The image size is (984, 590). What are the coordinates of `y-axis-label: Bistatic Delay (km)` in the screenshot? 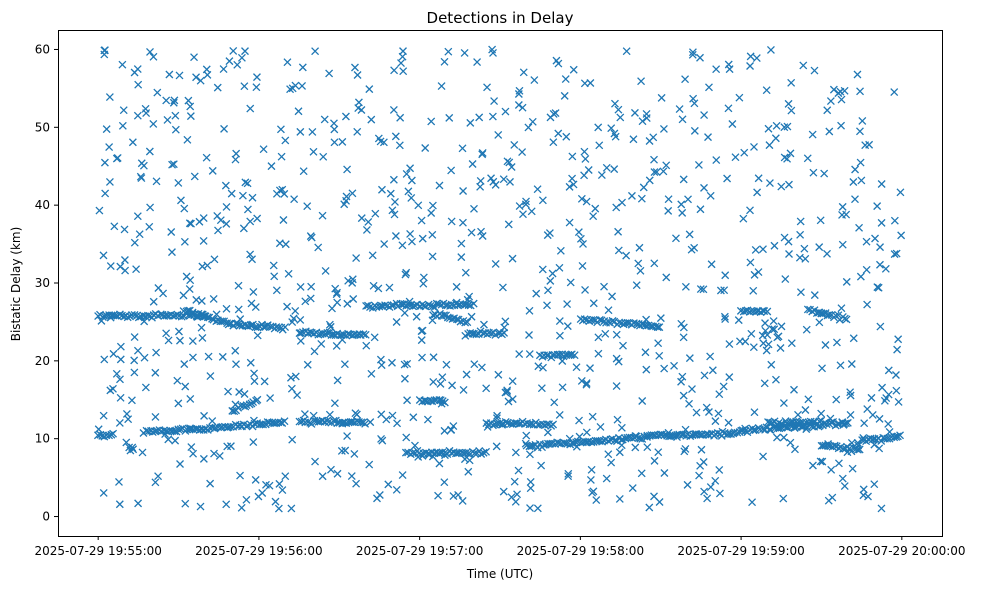 It's located at (16, 284).